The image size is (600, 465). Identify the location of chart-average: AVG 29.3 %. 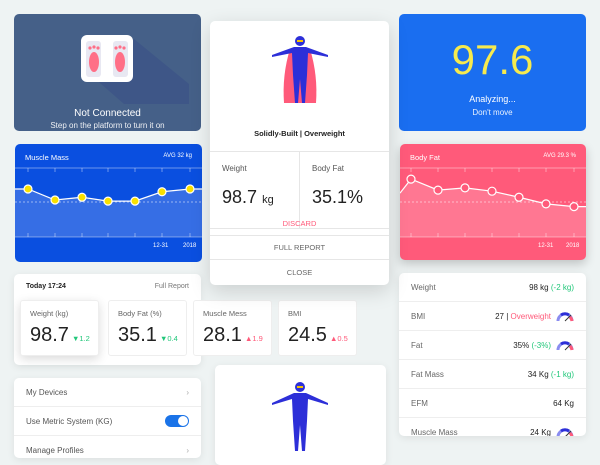
(559, 156).